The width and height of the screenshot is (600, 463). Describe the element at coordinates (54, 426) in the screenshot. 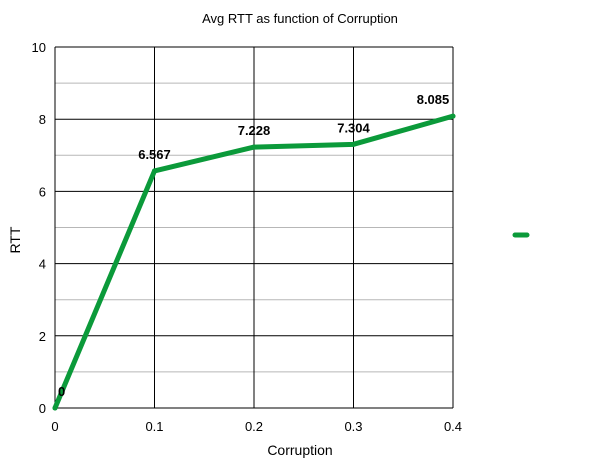

I see `x-tick-label: 0` at that location.